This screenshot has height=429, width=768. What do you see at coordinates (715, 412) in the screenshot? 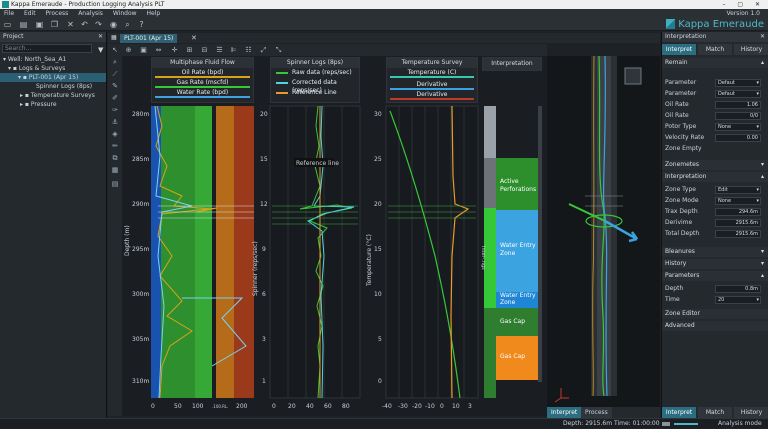
I see `right-bottom-tab-match: Match` at bounding box center [715, 412].